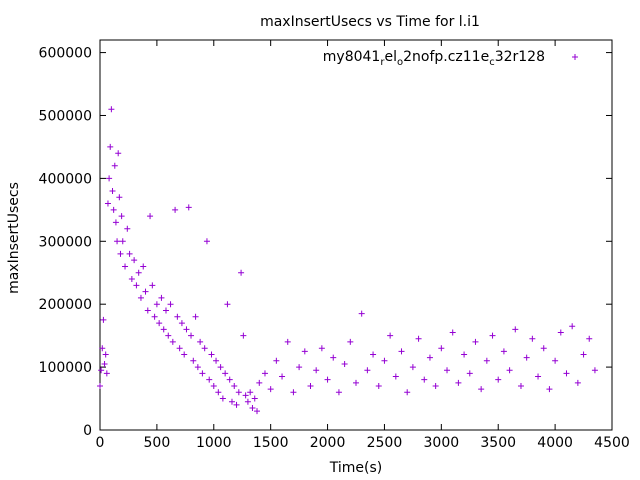 The height and width of the screenshot is (480, 640). What do you see at coordinates (157, 443) in the screenshot?
I see `x-tick-label: 500` at bounding box center [157, 443].